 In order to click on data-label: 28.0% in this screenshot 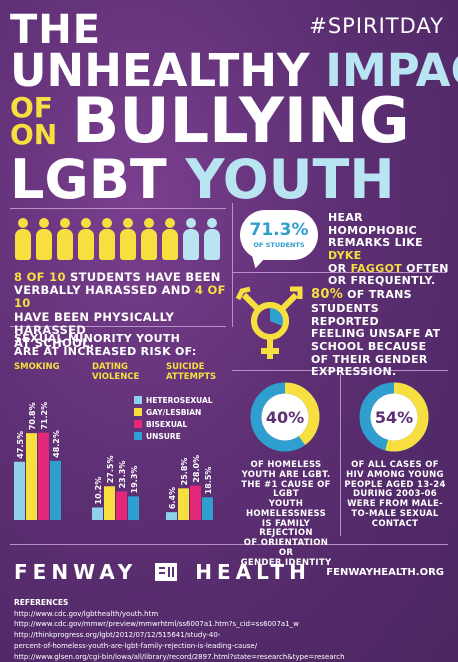, I will do `click(196, 469)`.